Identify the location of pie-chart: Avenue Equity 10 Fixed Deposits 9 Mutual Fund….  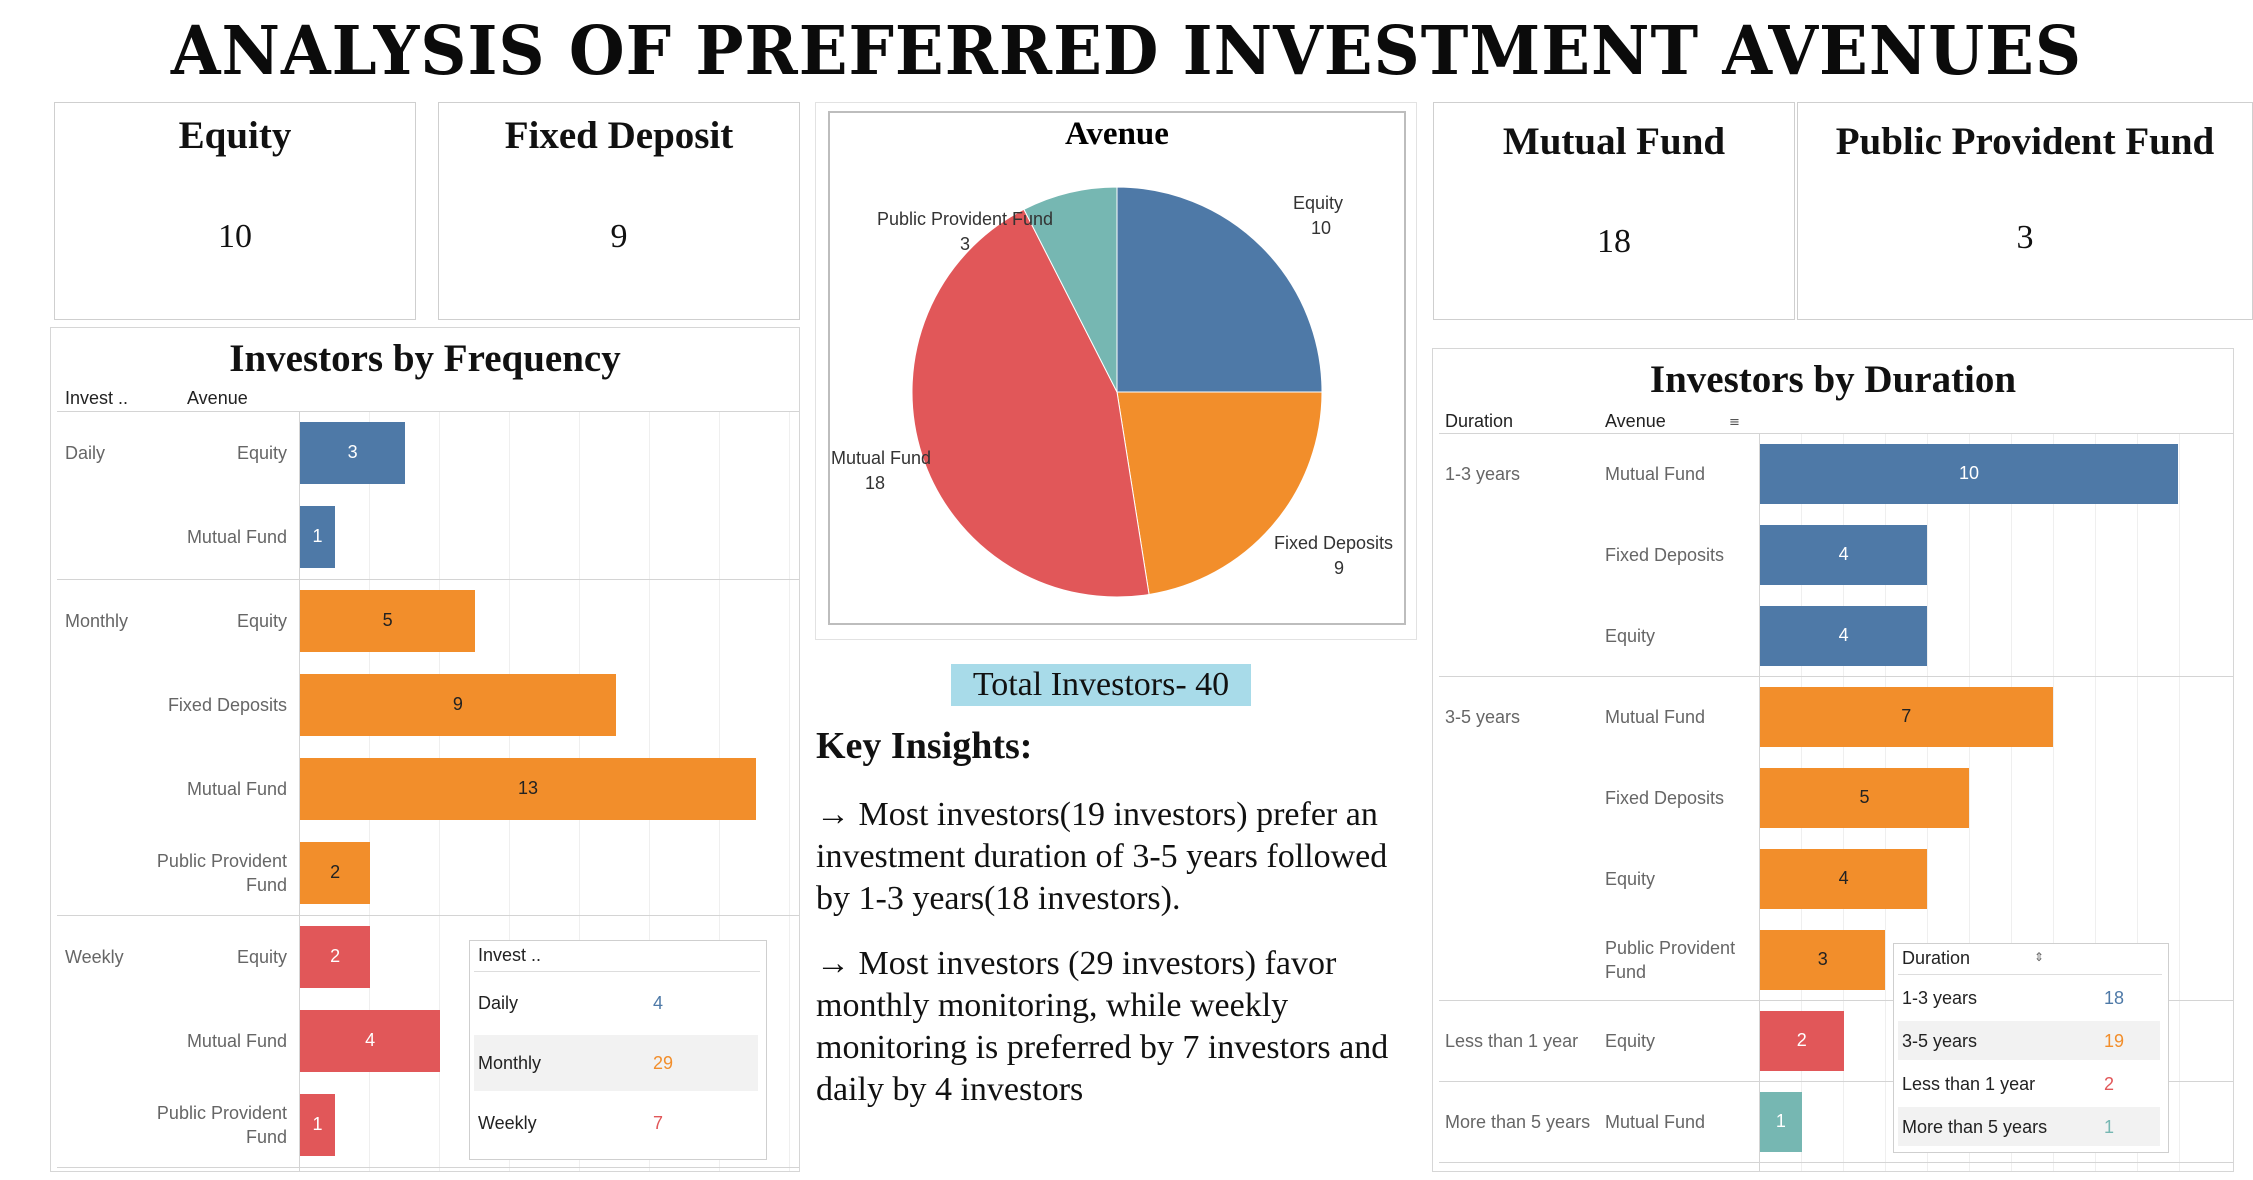
(1112, 357).